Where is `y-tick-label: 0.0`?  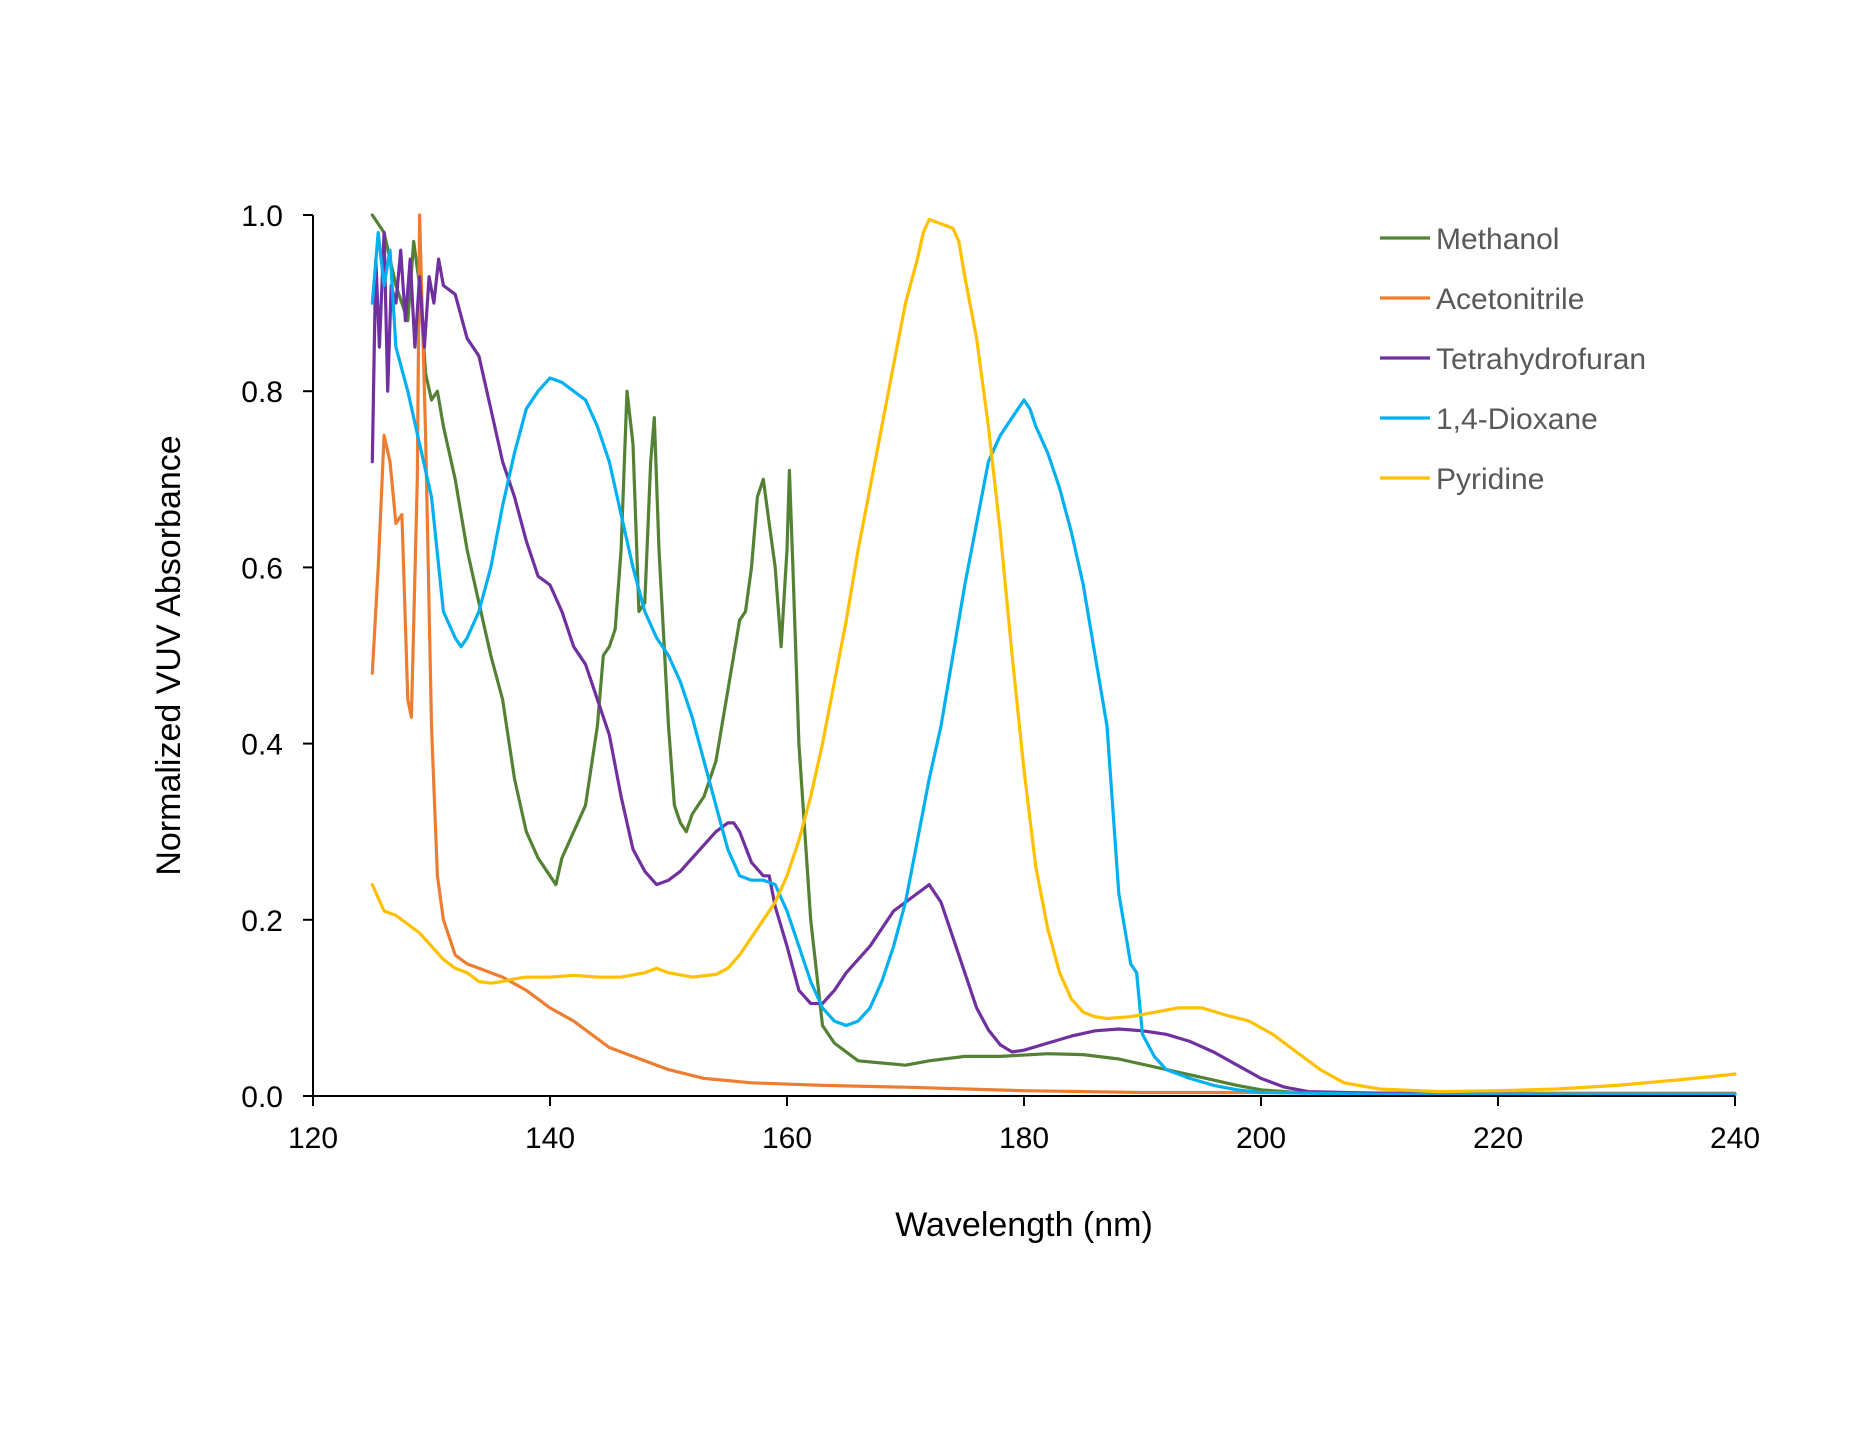 y-tick-label: 0.0 is located at coordinates (262, 1097).